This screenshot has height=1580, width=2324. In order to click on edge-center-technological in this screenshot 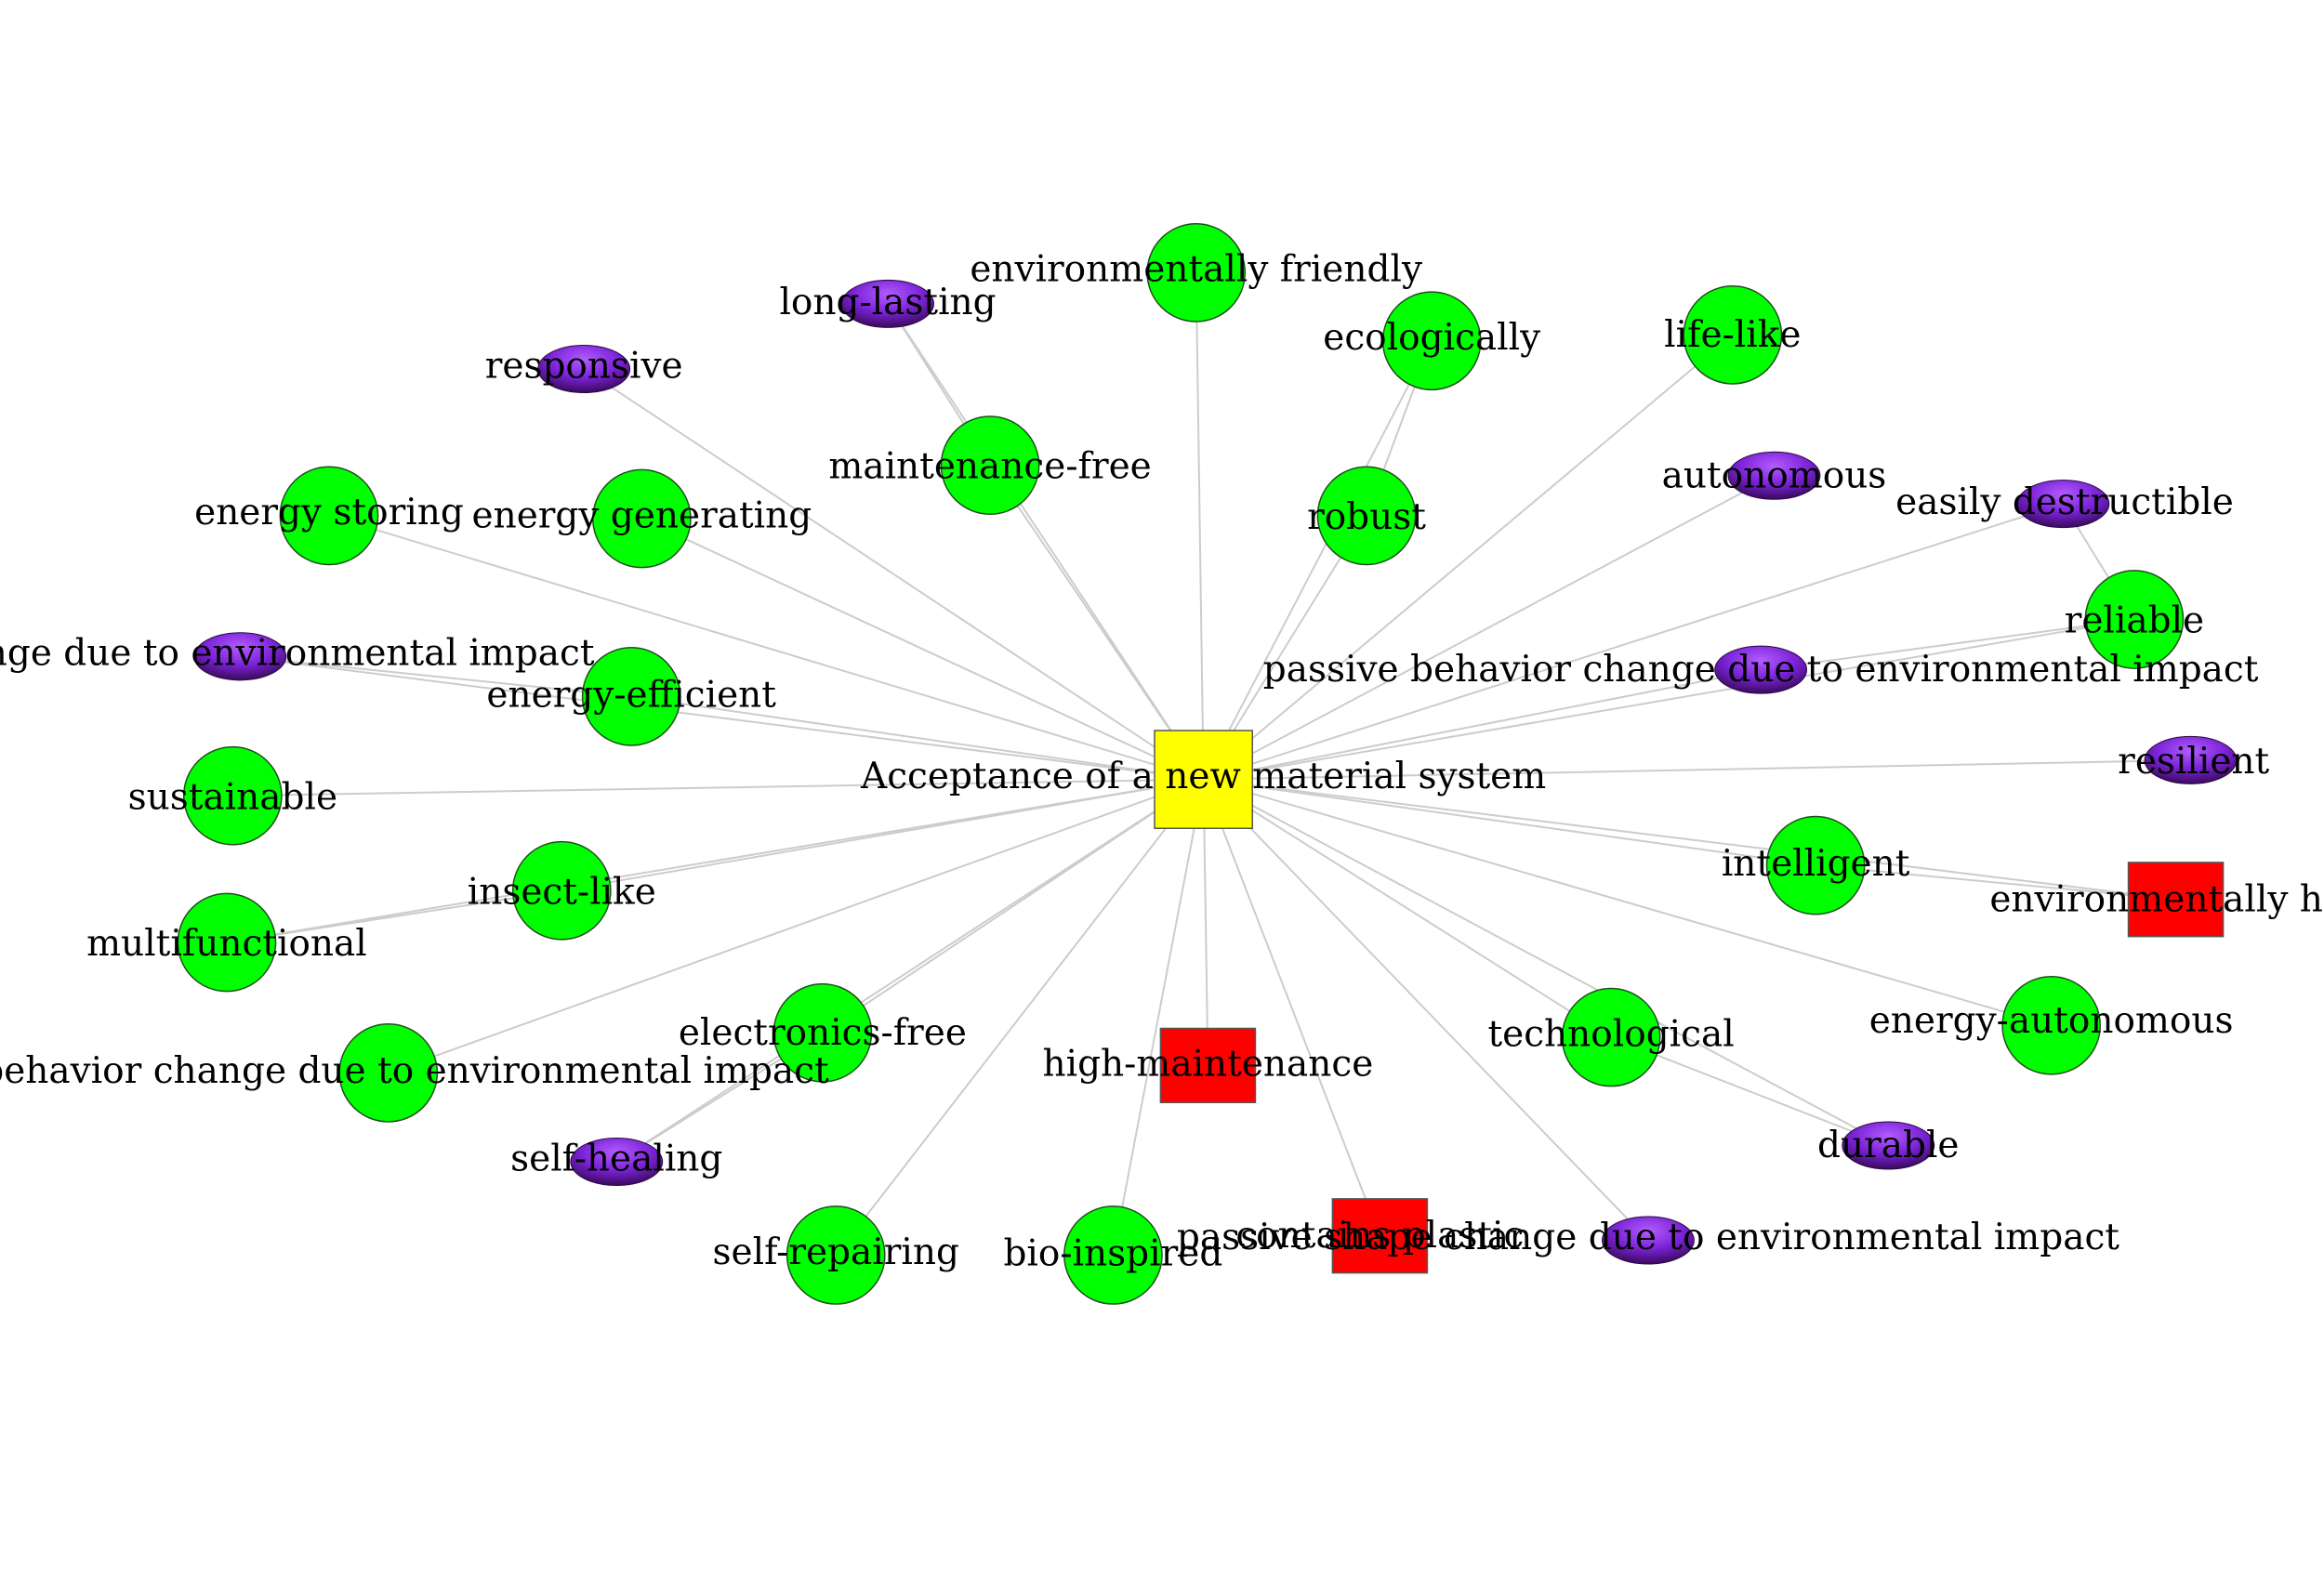, I will do `click(1407, 908)`.